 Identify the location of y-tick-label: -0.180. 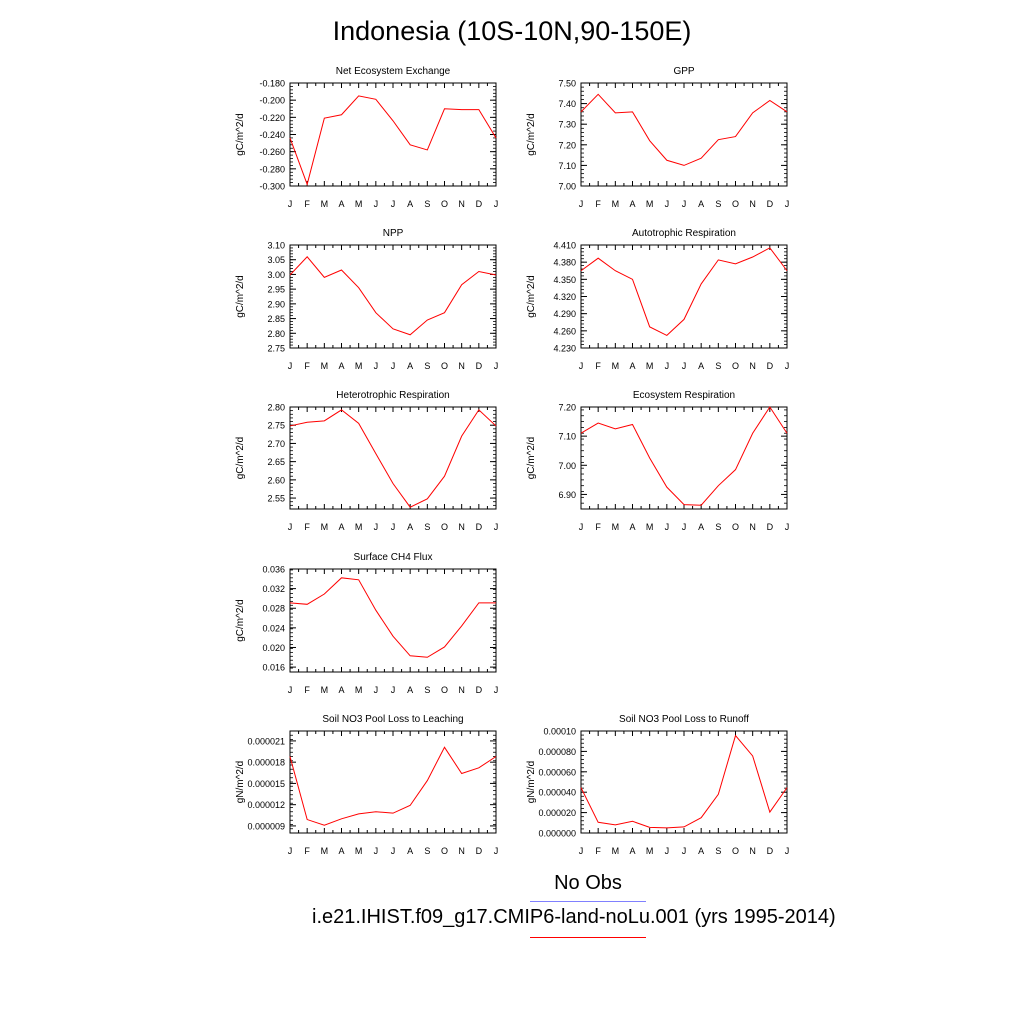
(272, 84).